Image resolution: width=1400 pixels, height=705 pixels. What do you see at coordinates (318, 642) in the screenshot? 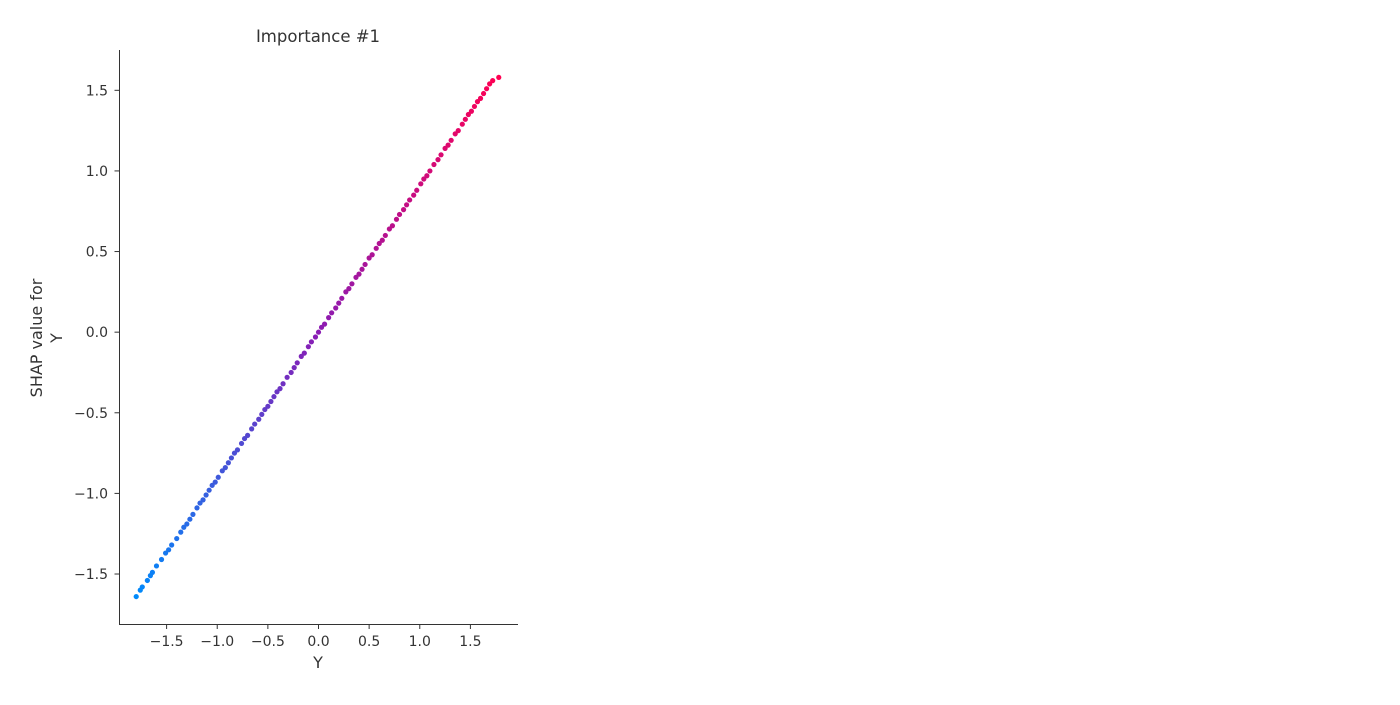
I see `x-tick-label: 0.0` at bounding box center [318, 642].